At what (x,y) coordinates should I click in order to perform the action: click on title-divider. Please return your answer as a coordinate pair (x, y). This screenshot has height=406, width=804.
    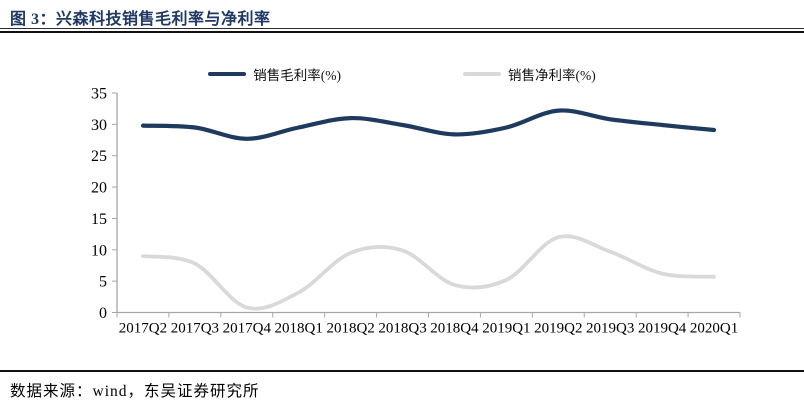
    Looking at the image, I should click on (402, 30).